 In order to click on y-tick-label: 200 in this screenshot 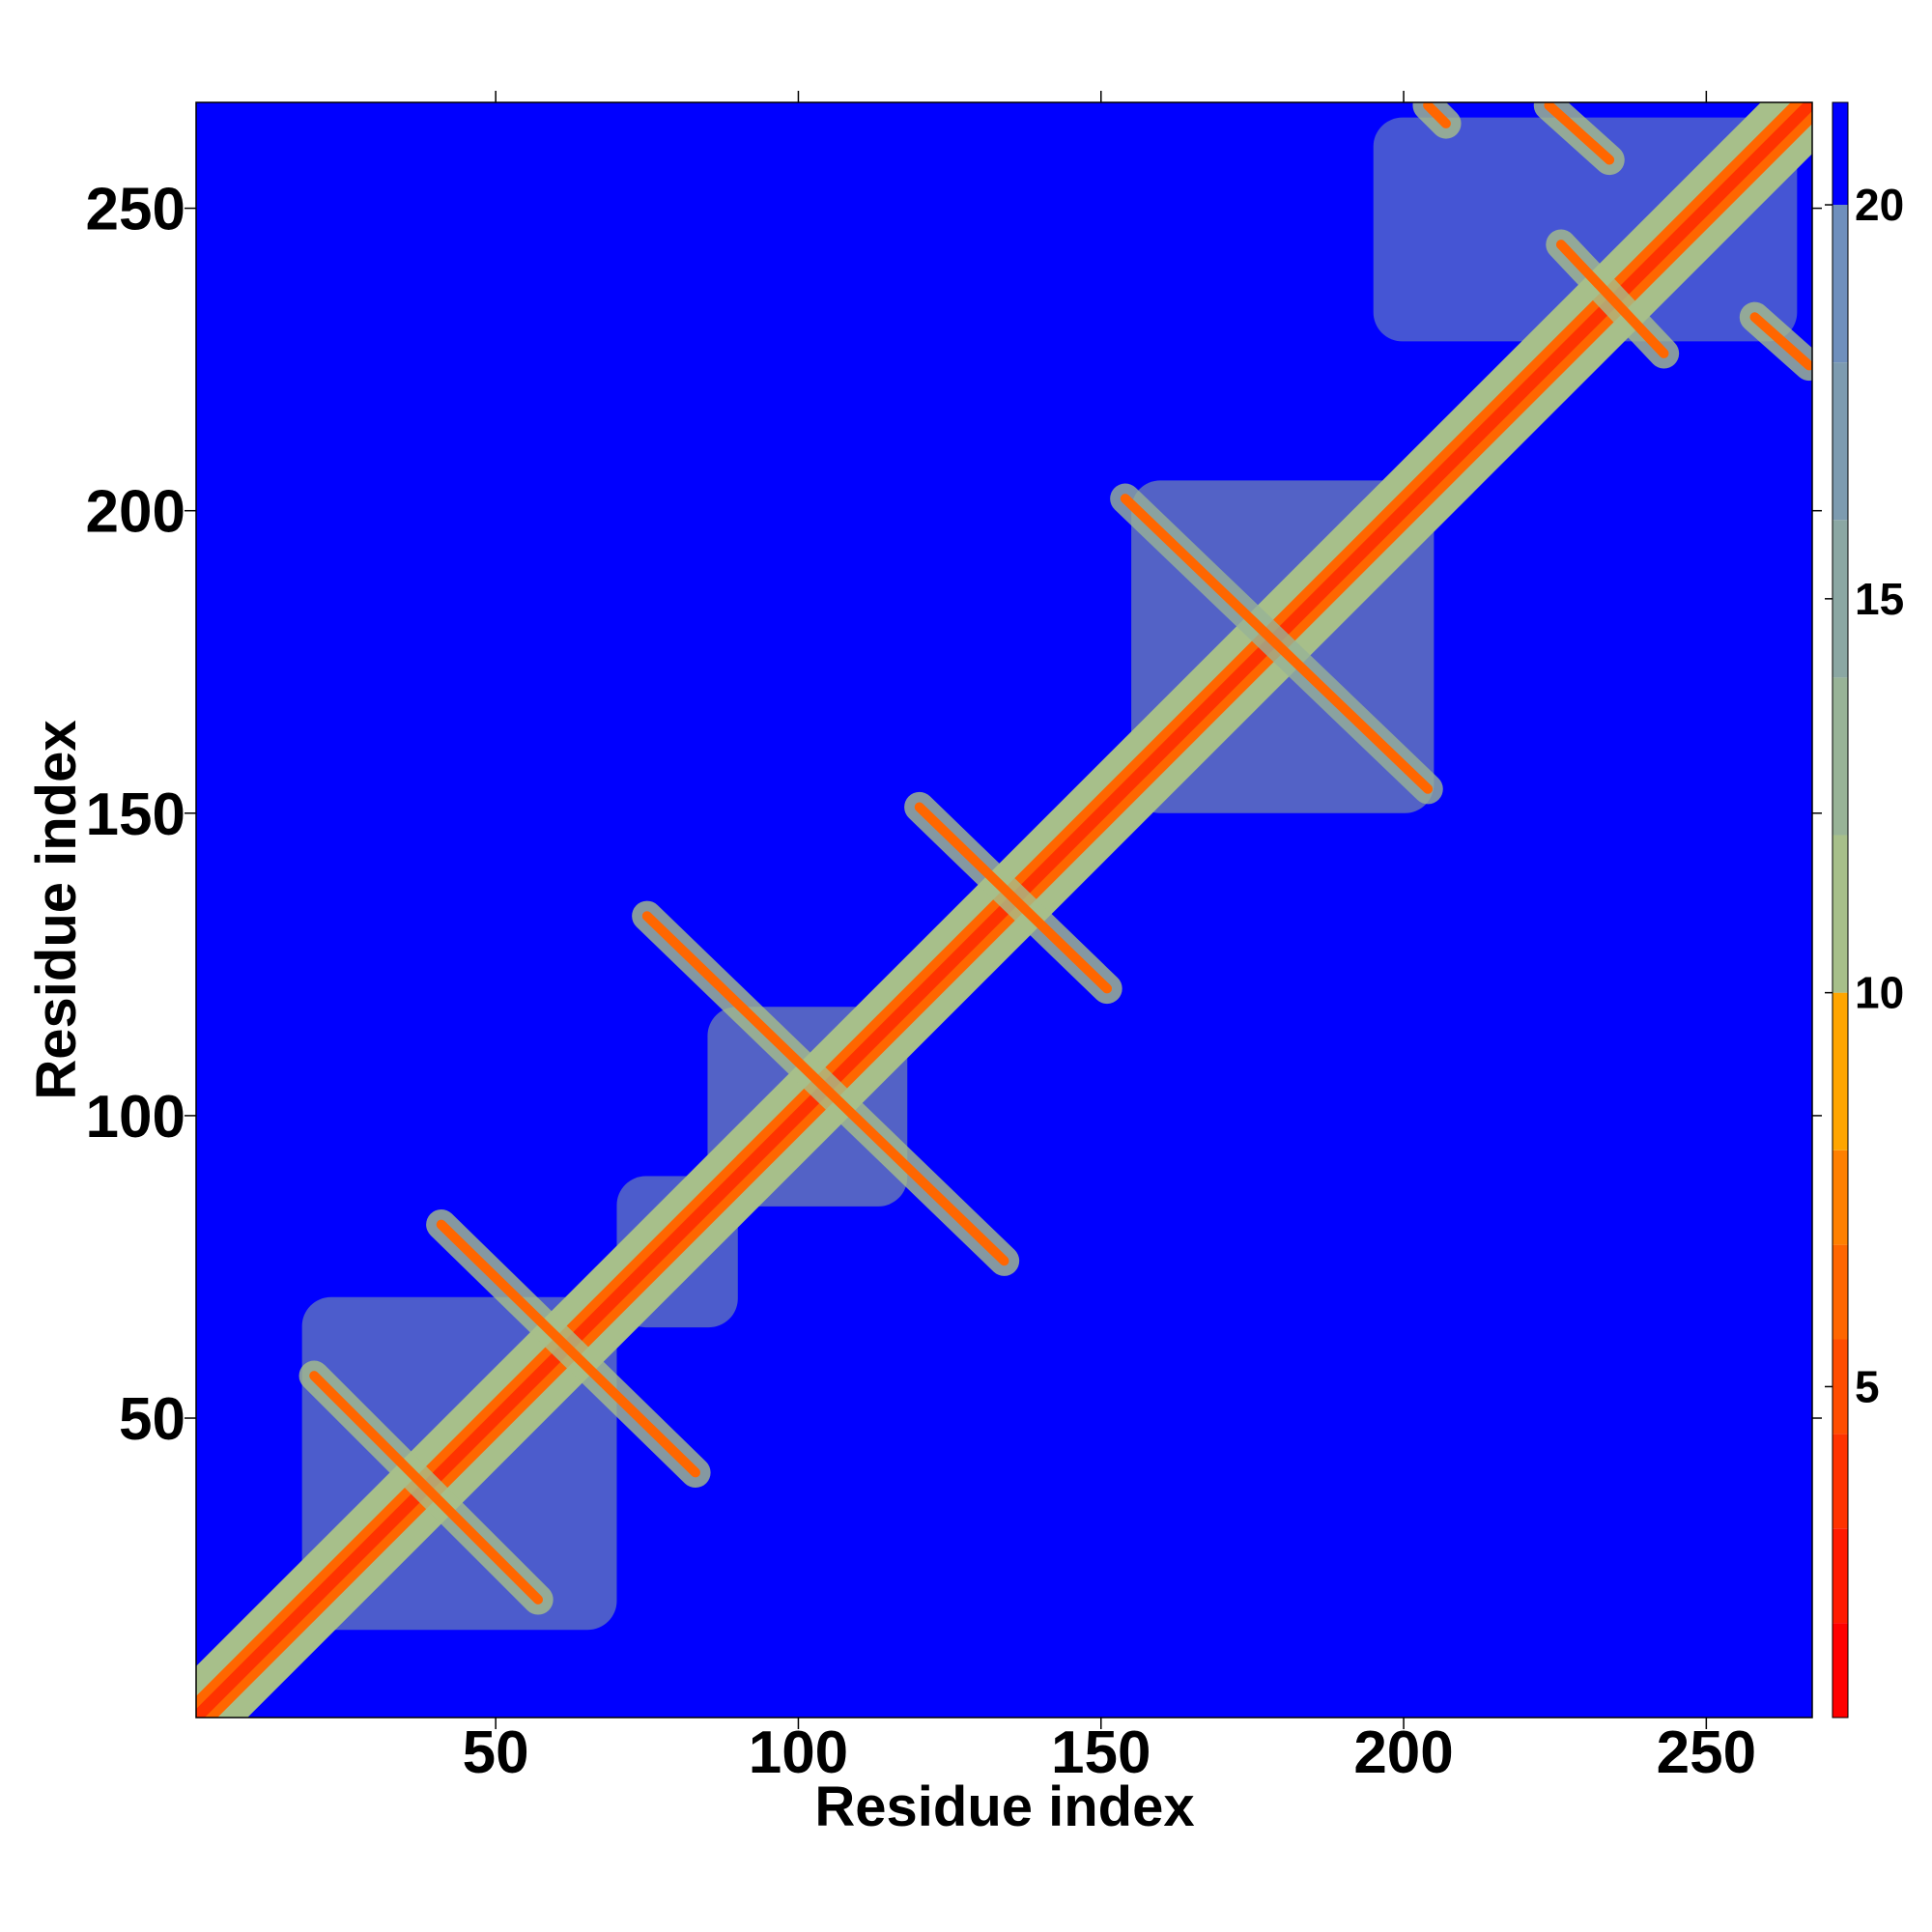, I will do `click(135, 512)`.